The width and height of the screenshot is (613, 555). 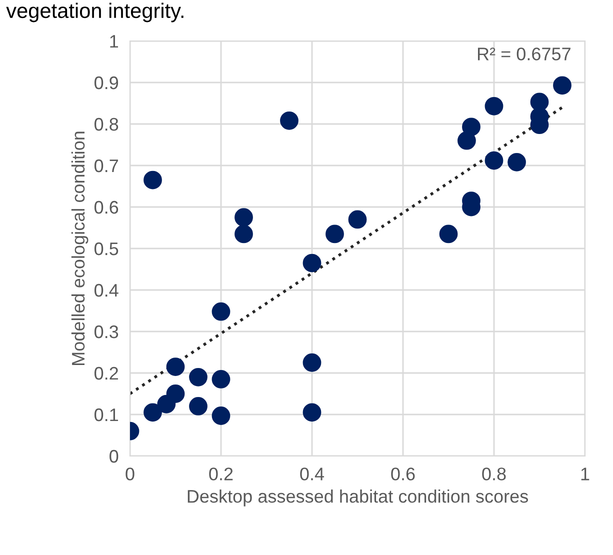 What do you see at coordinates (130, 474) in the screenshot?
I see `x-tick-label: 0` at bounding box center [130, 474].